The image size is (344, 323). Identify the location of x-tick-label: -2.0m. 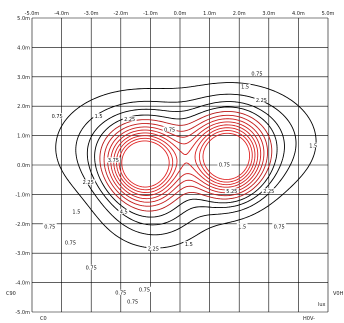
(120, 14).